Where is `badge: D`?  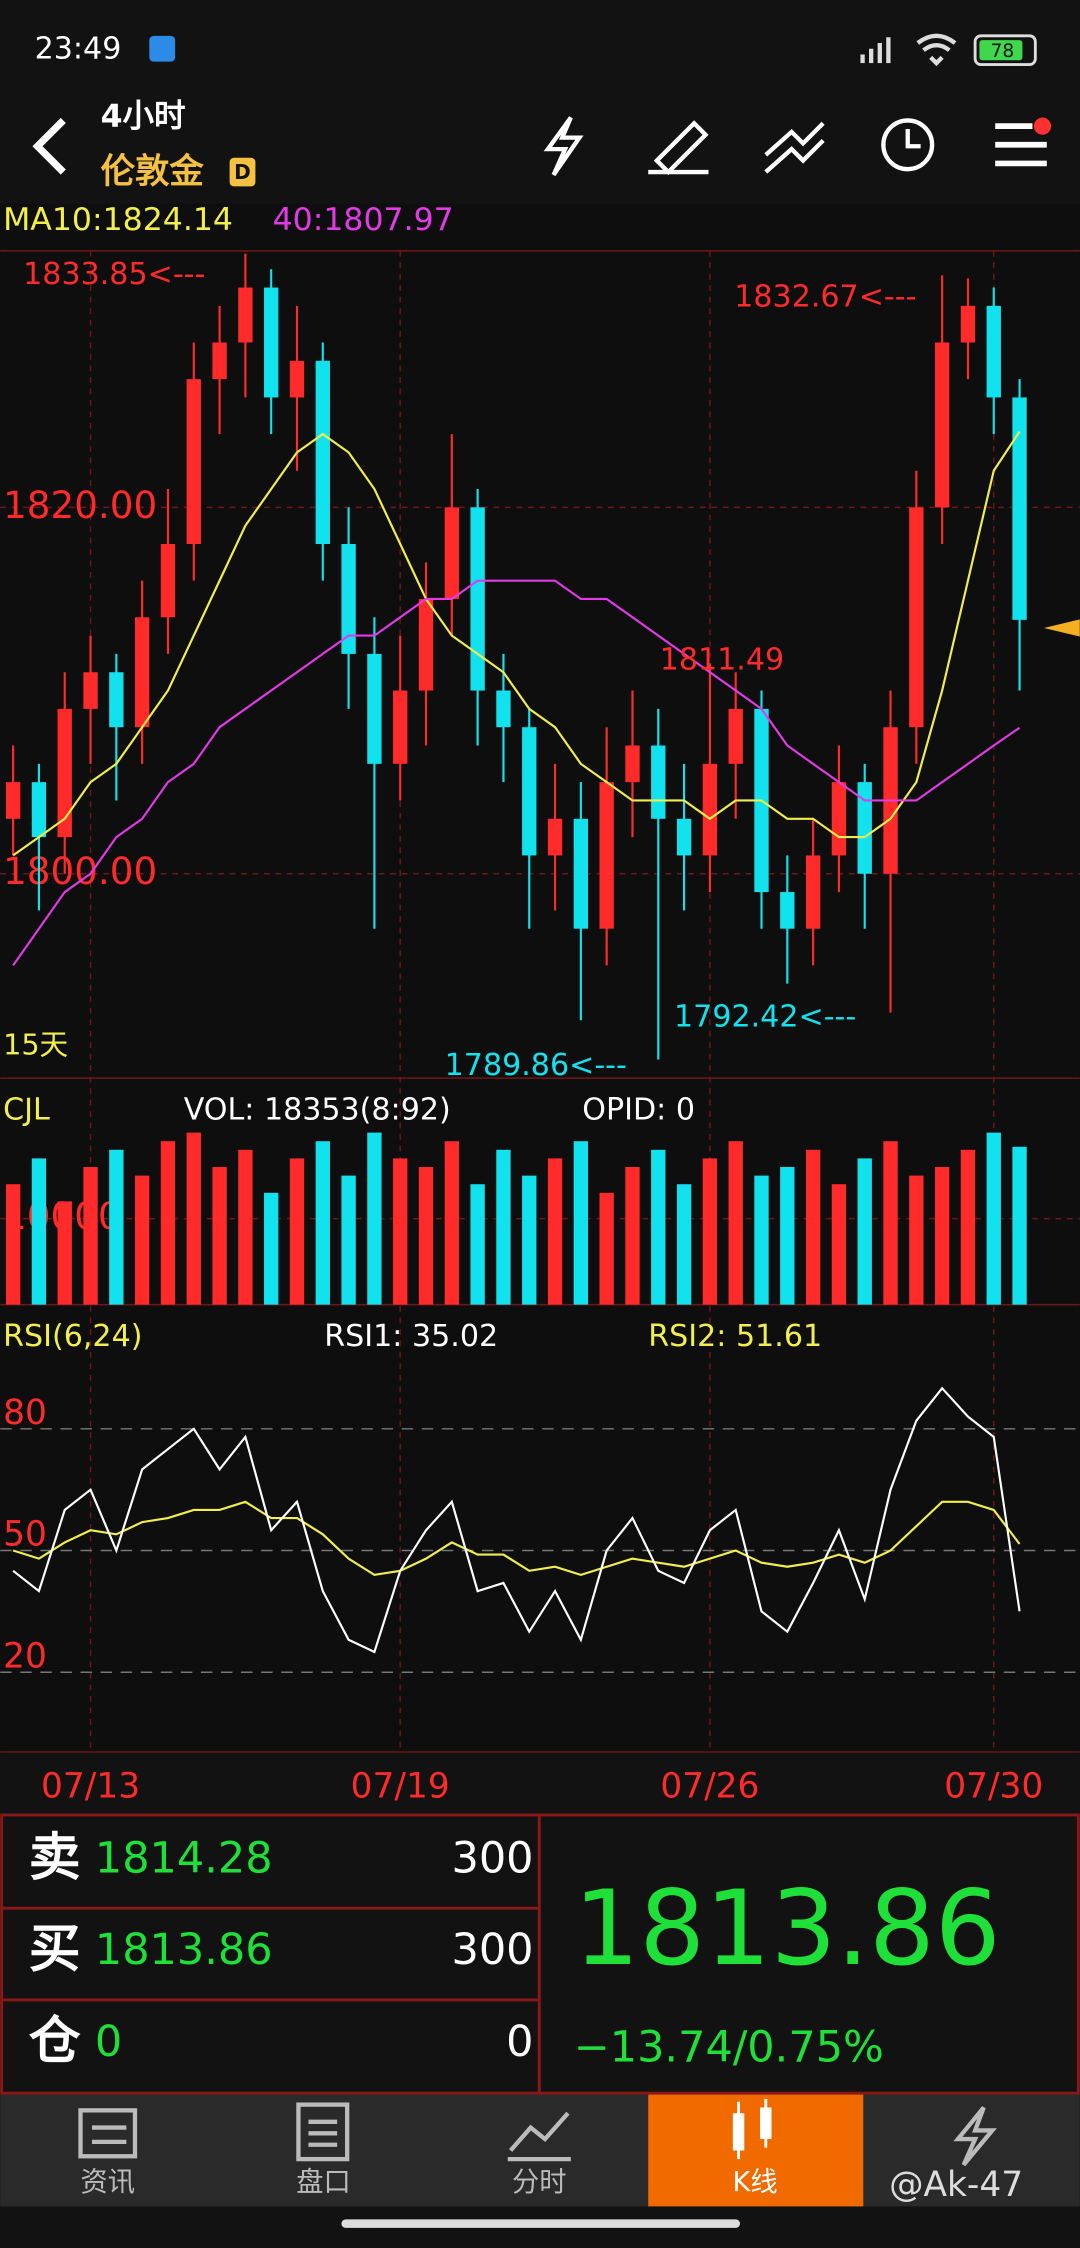 badge: D is located at coordinates (242, 172).